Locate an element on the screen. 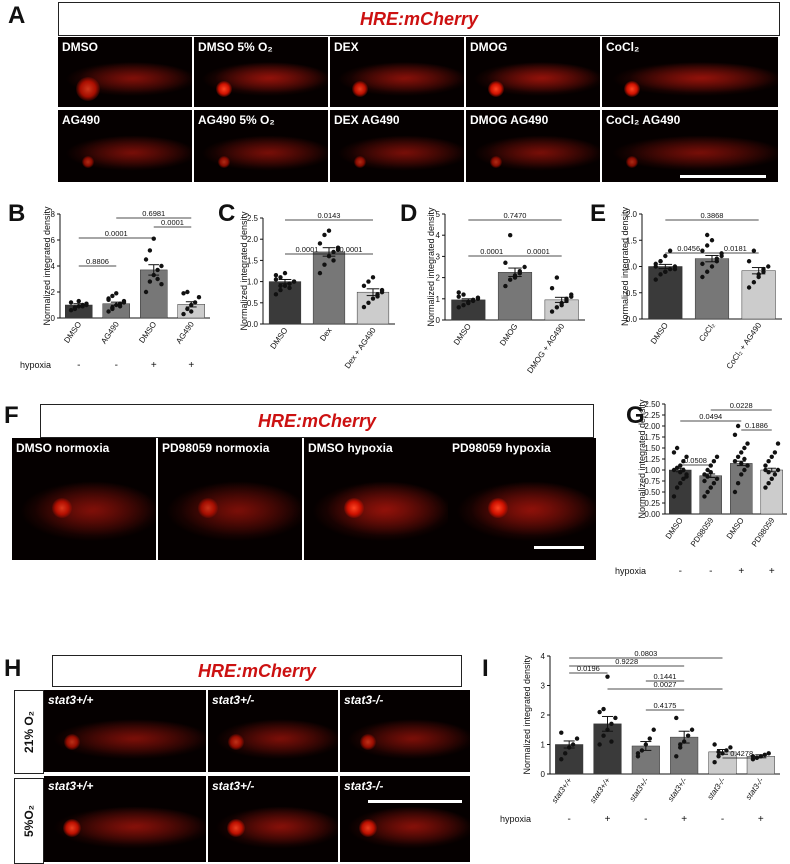 The width and height of the screenshot is (790, 864). x-tick-label: DMSO is located at coordinates (674, 528).